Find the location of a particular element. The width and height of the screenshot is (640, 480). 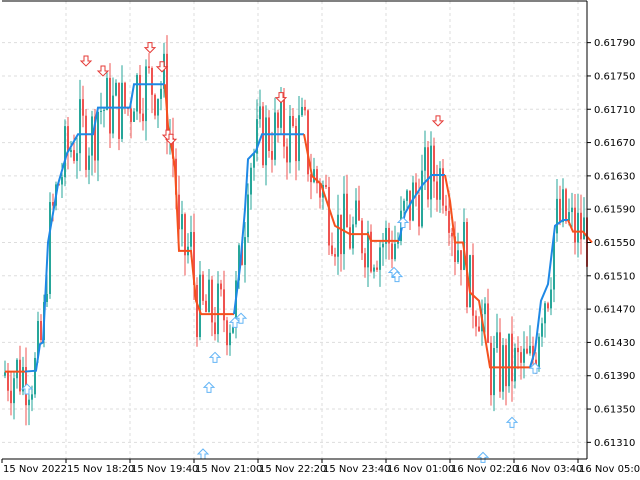

x-tick-label: 15 Nov 22:20 is located at coordinates (292, 469).